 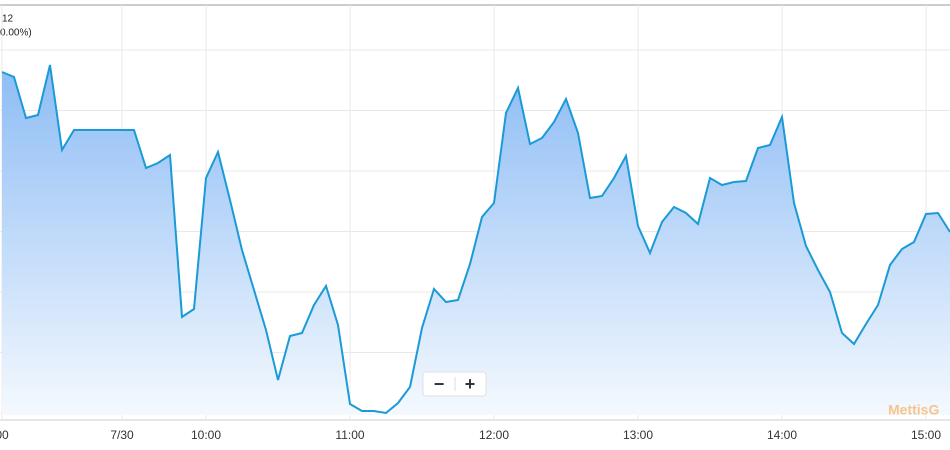 I want to click on change-label: 0.00%), so click(x=16, y=33).